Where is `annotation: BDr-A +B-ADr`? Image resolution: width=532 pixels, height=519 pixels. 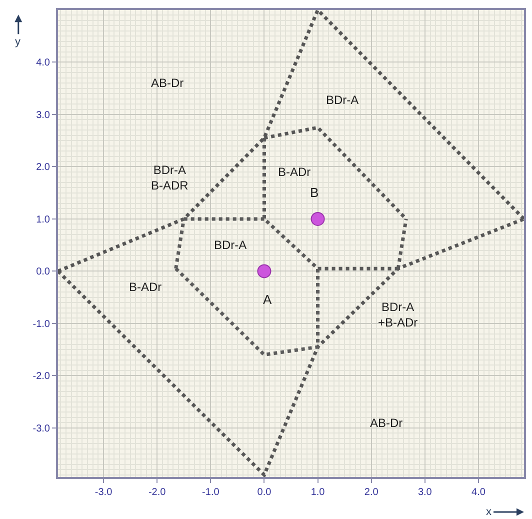
annotation: BDr-A +B-ADr is located at coordinates (398, 315).